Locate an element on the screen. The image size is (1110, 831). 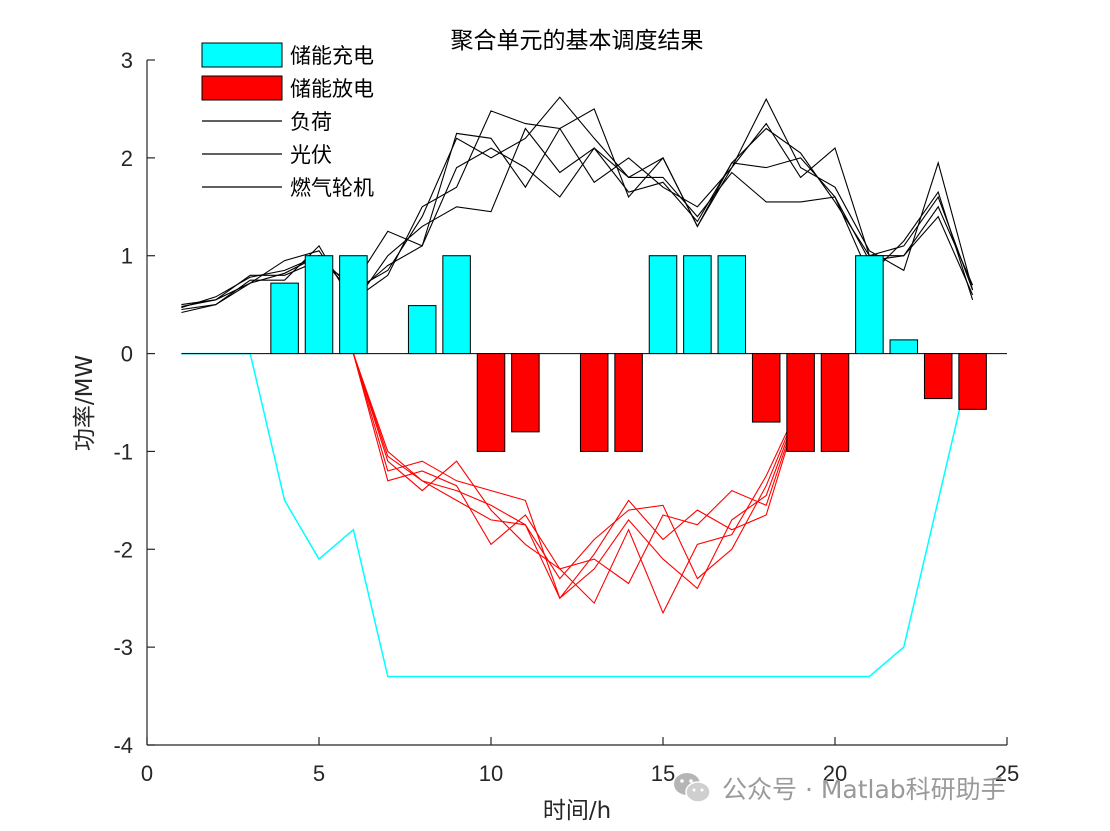
y-tick-label--2: -2 is located at coordinates (123, 549).